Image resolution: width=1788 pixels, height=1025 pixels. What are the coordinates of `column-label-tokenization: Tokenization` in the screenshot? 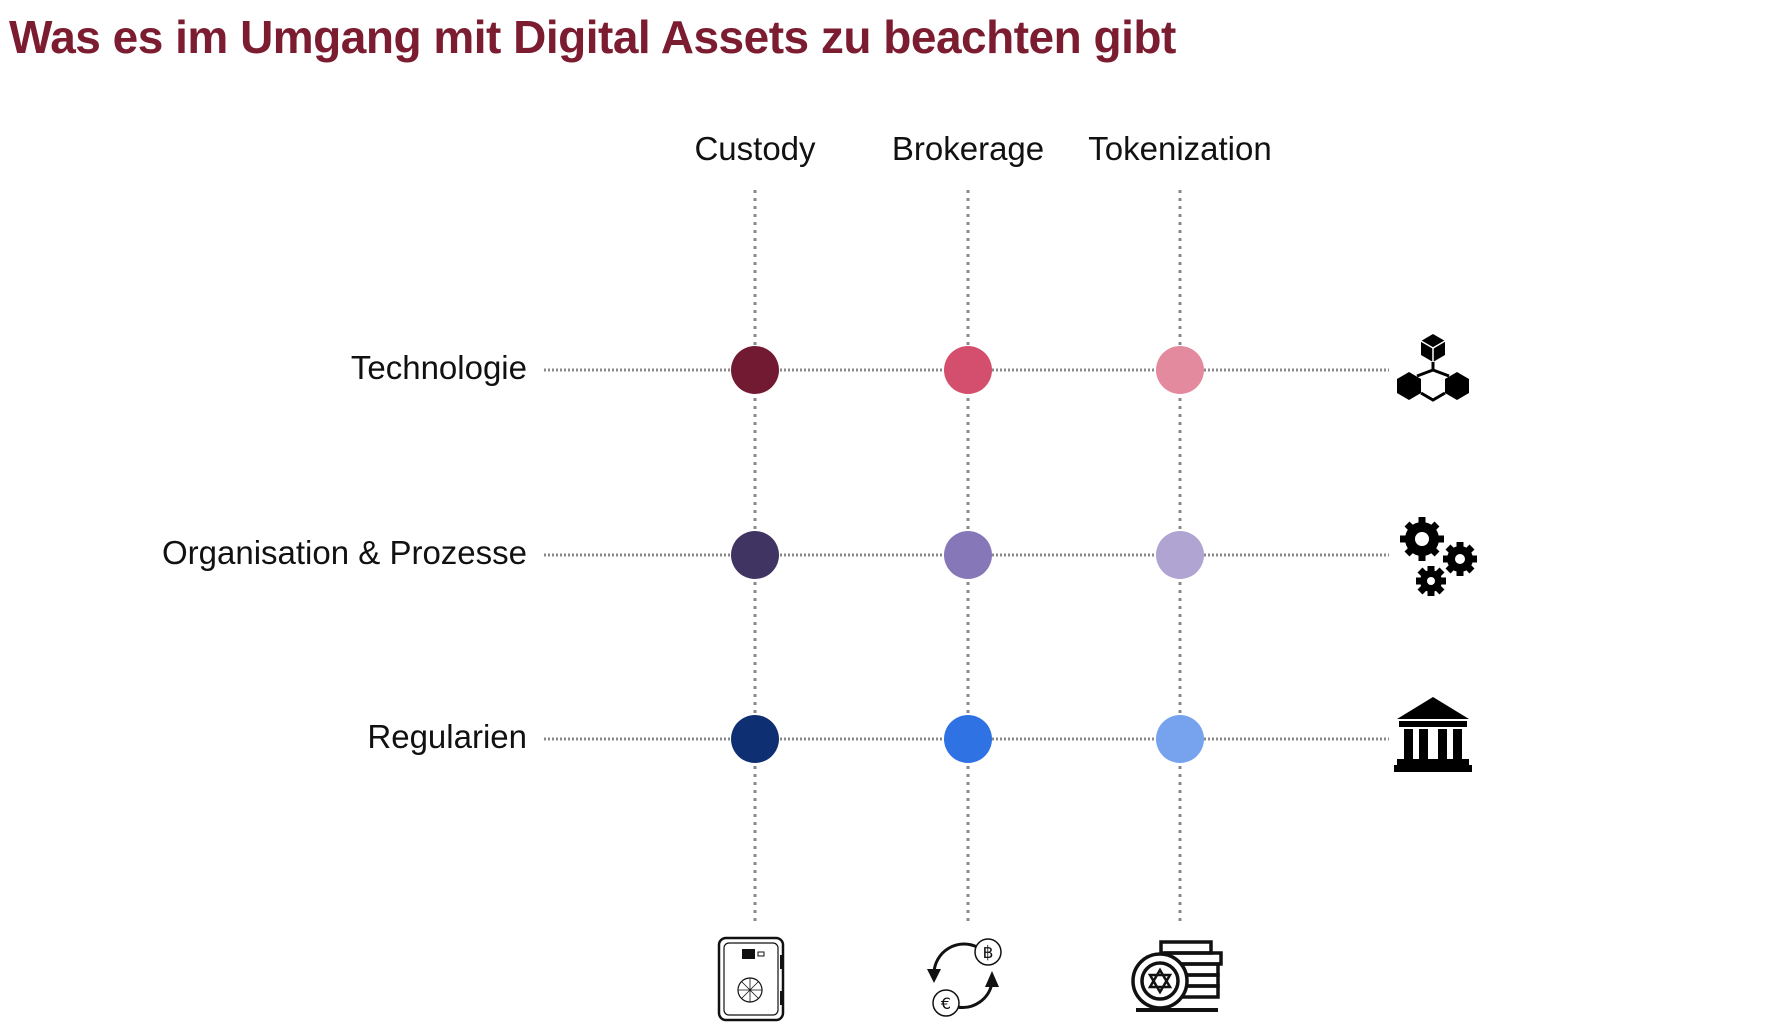 It's located at (1180, 148).